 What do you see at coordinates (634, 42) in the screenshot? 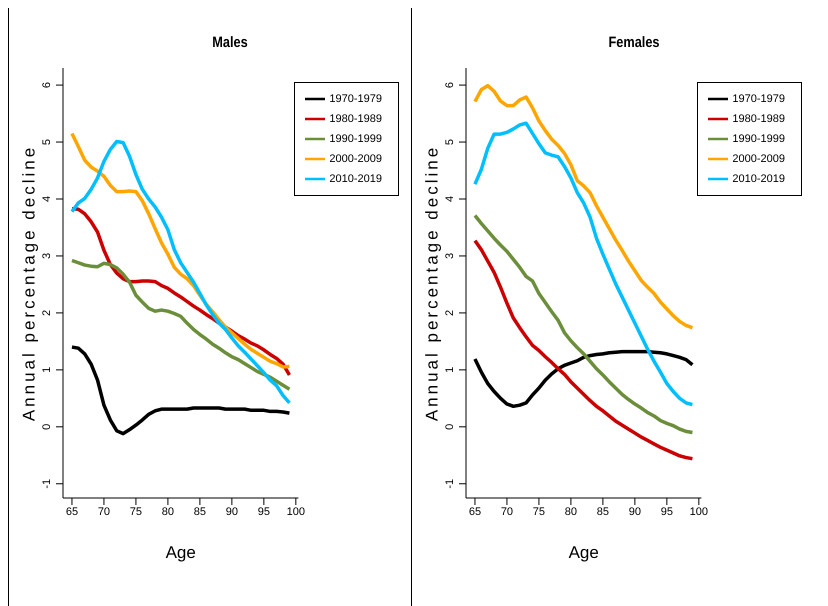
I see `chart-title: Females` at bounding box center [634, 42].